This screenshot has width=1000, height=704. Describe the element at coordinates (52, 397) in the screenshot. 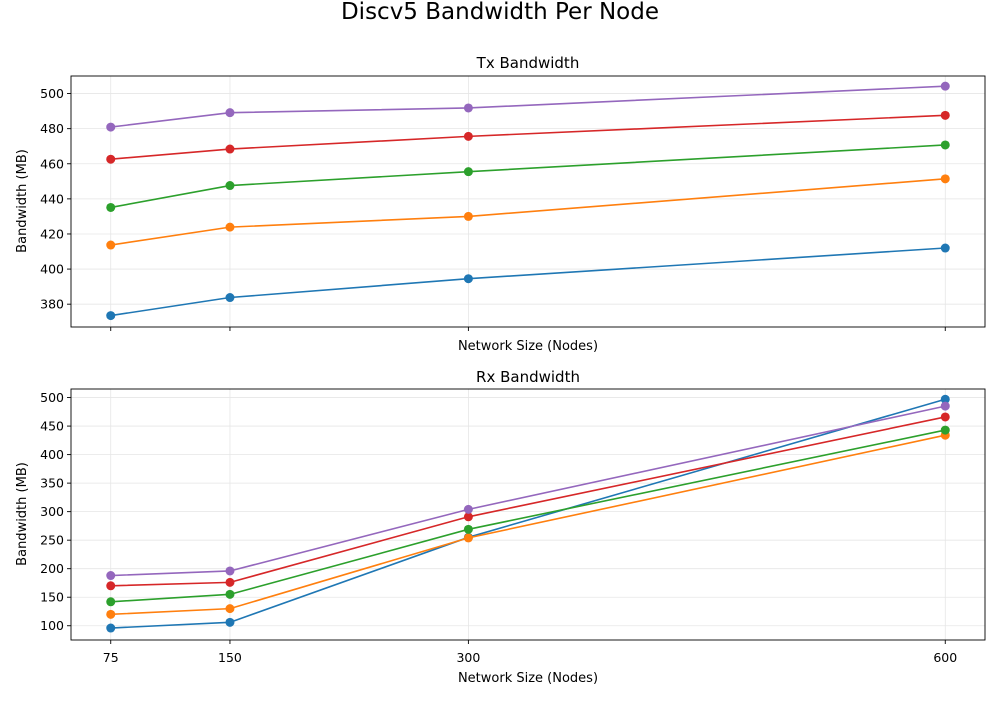

I see `rx-y-tick-label: 500` at that location.